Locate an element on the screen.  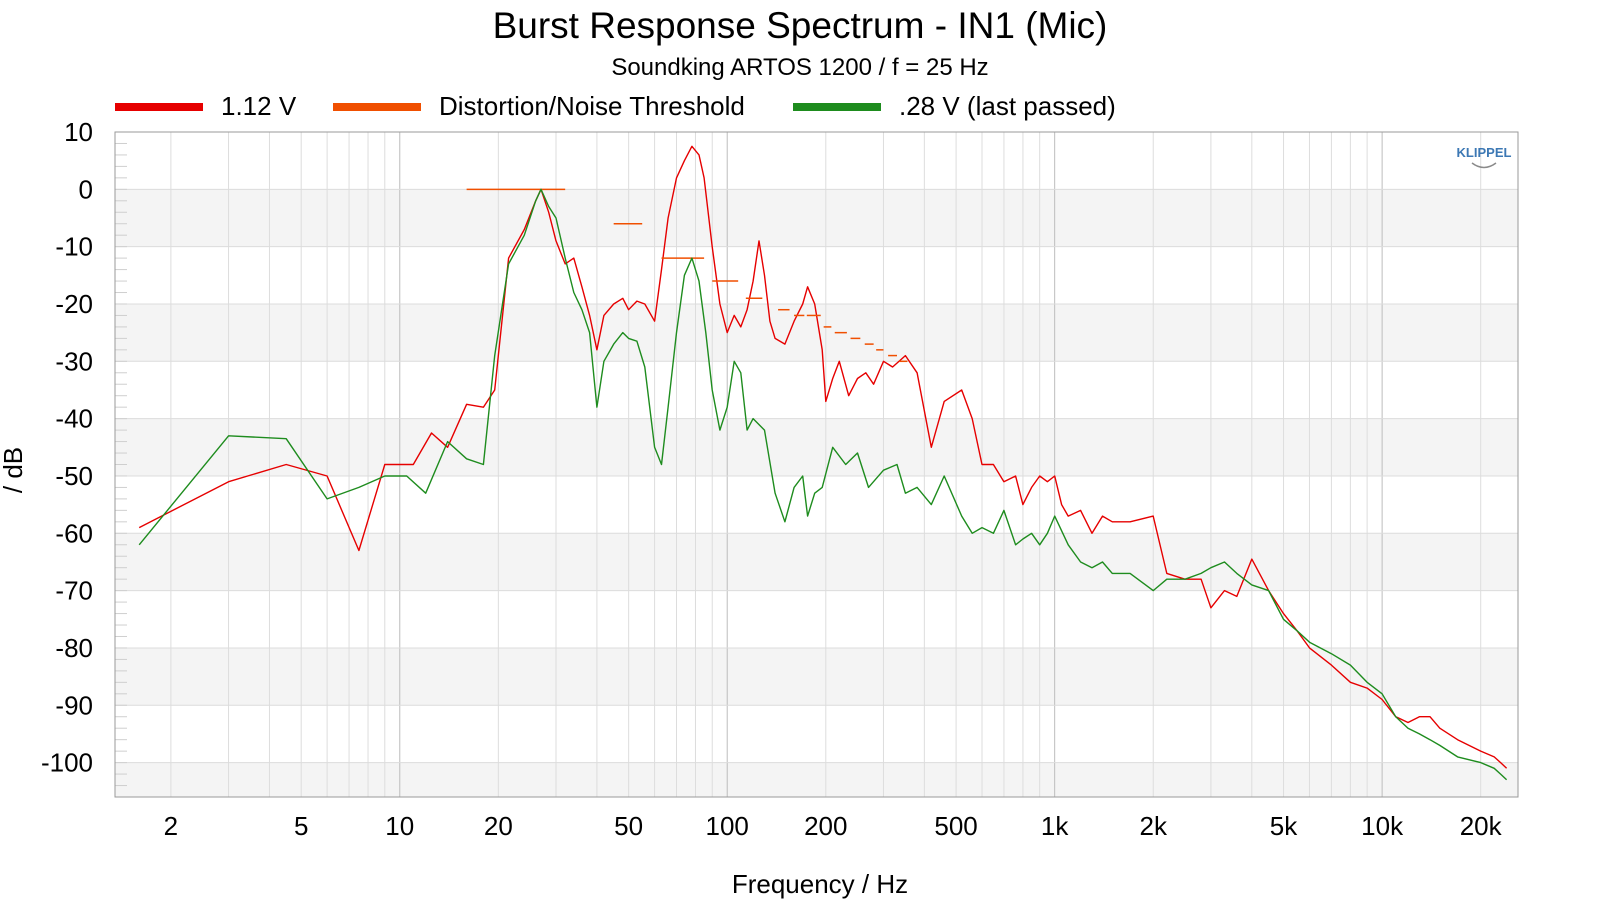
x-tick-label: 10k is located at coordinates (1382, 826).